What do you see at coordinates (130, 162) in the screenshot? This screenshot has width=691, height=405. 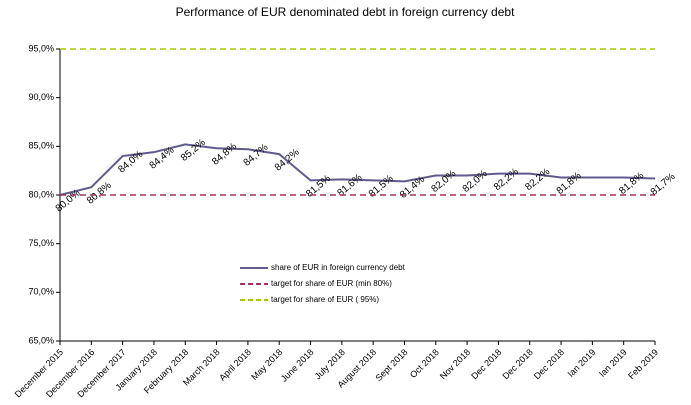 I see `data-label: 84,0%` at bounding box center [130, 162].